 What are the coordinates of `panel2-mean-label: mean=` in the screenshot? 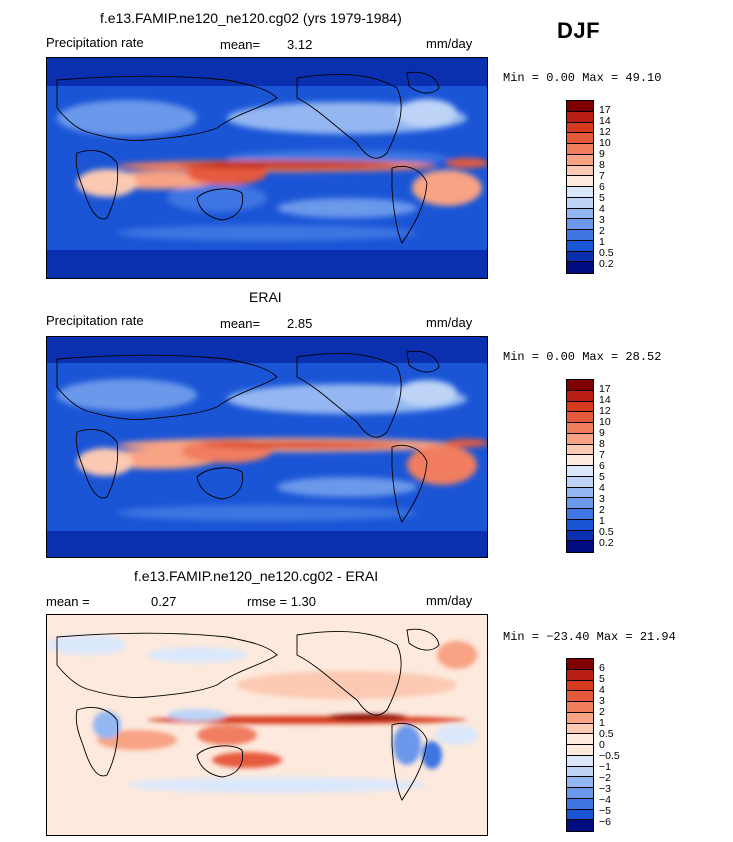 It's located at (240, 323).